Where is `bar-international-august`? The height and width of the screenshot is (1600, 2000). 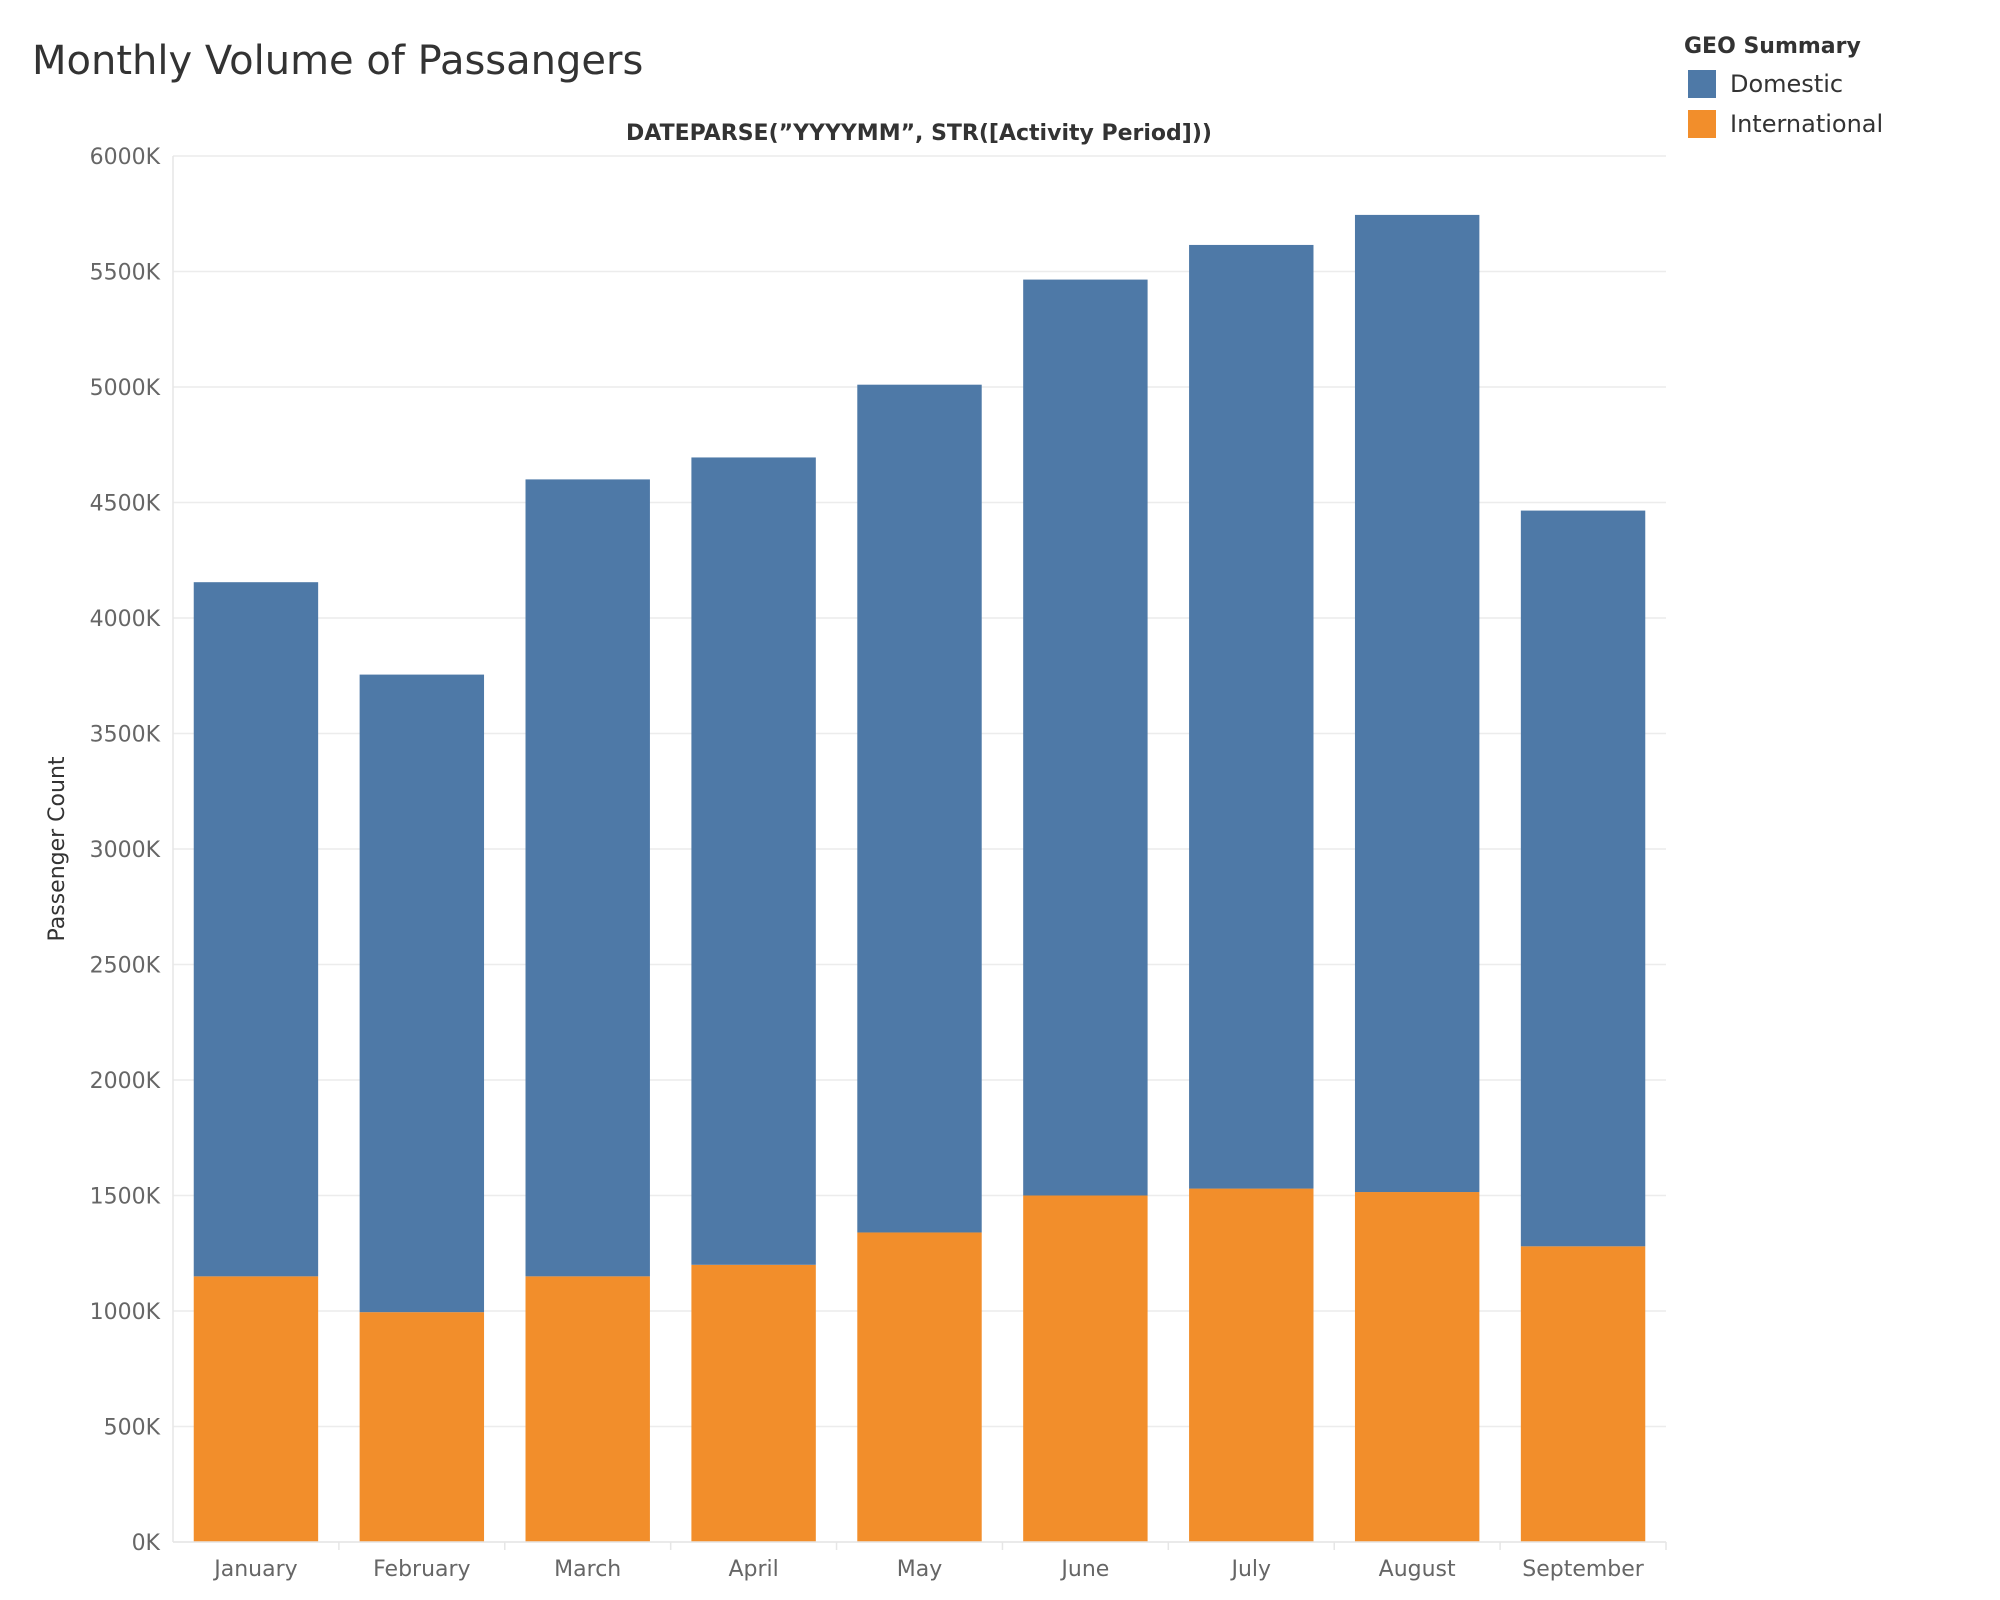
bar-international-august is located at coordinates (1417, 1367).